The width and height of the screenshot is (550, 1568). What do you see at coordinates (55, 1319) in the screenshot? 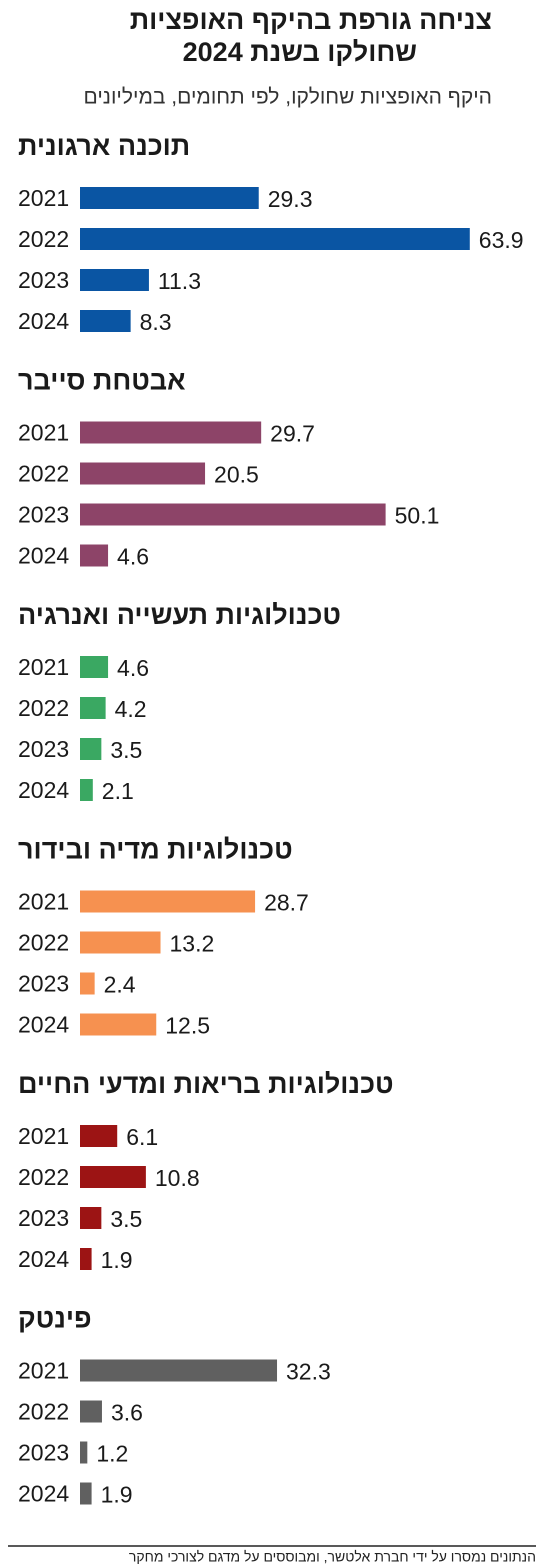
I see `section-title: פינטק` at bounding box center [55, 1319].